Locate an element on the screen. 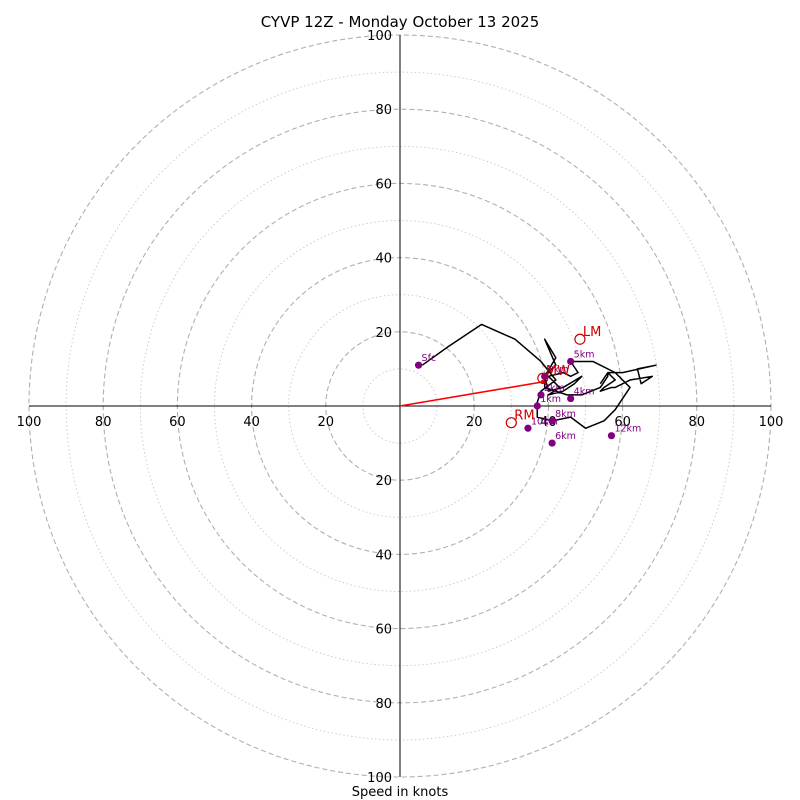  storm-motions: LM RM MW is located at coordinates (553, 377).